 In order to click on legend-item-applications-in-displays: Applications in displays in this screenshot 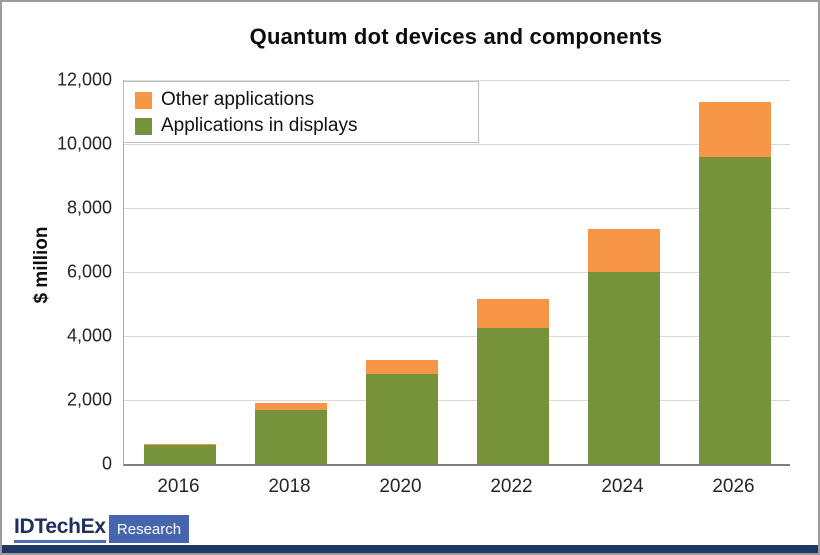, I will do `click(306, 126)`.